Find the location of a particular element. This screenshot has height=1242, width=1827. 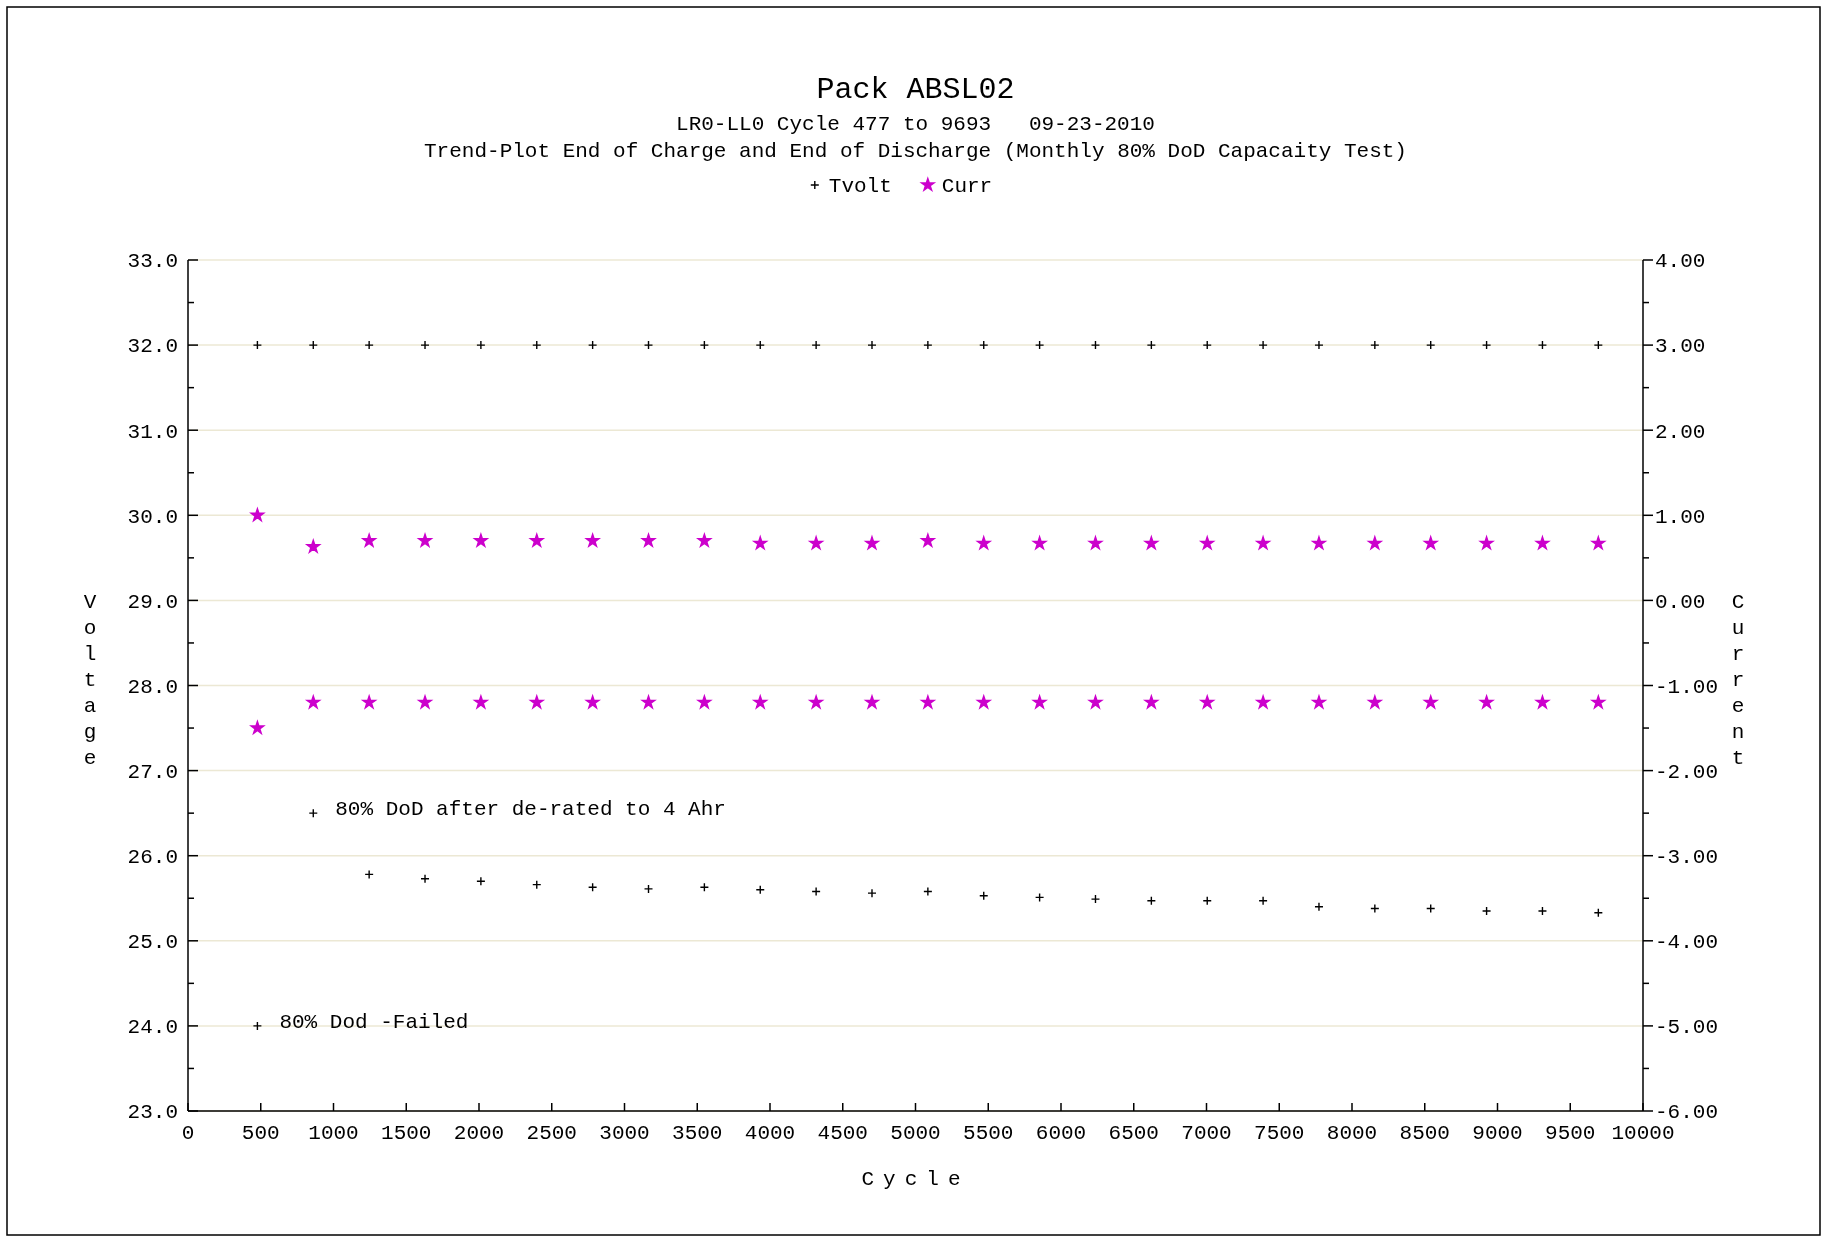

y2-tick-label: -1.00 is located at coordinates (1687, 687).